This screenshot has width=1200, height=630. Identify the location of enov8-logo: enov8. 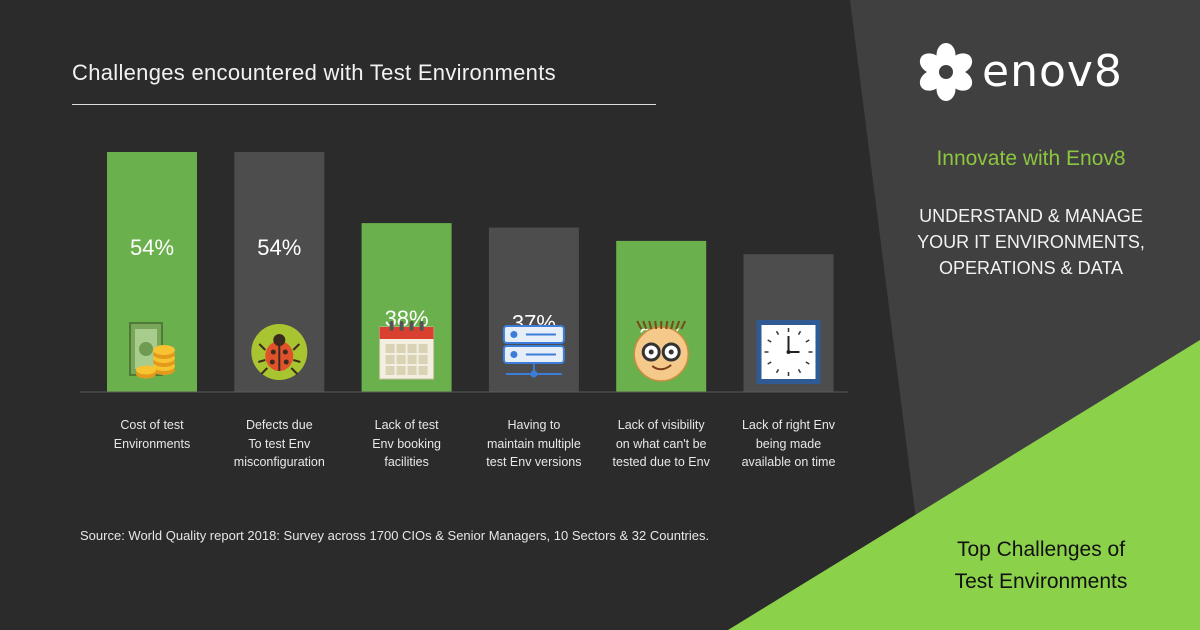
(1032, 72).